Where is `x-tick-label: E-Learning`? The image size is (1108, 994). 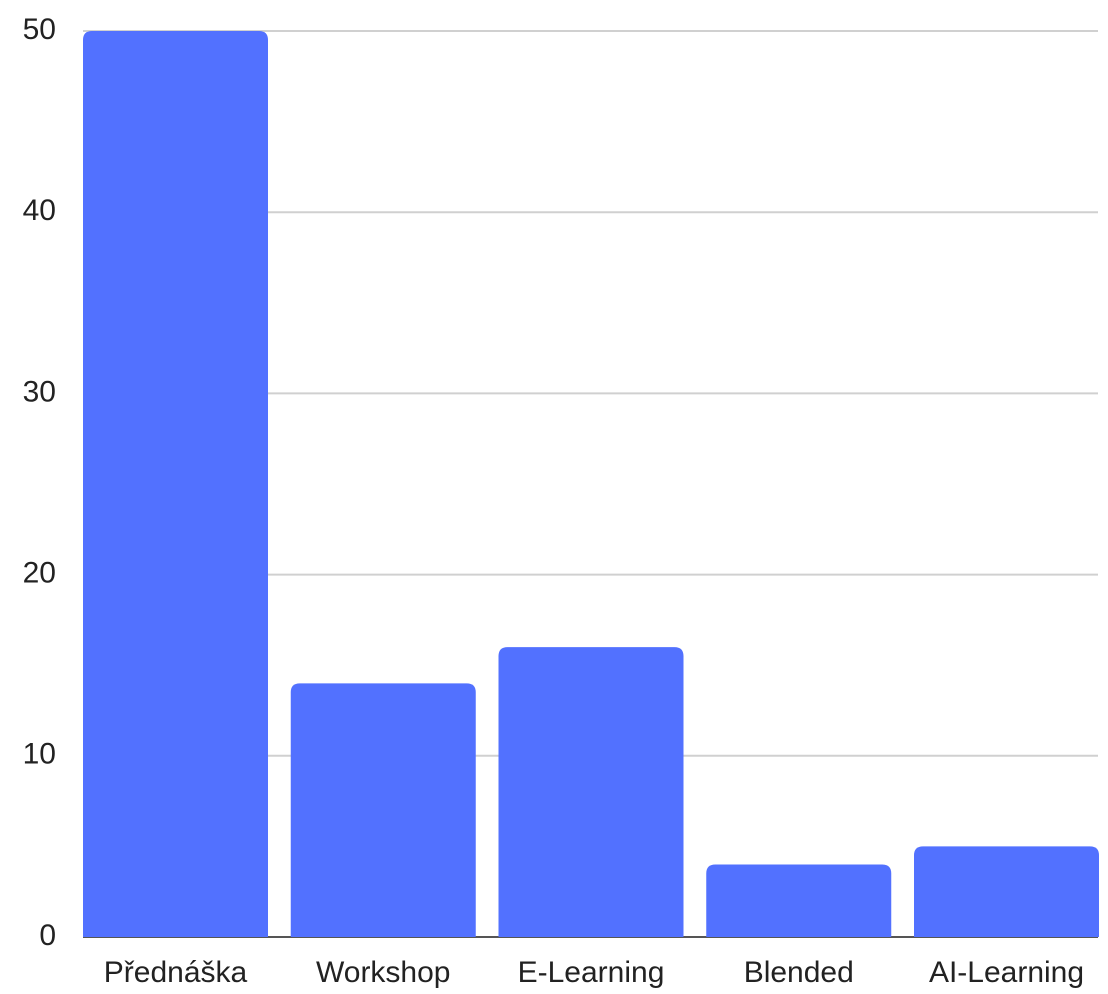
x-tick-label: E-Learning is located at coordinates (591, 972).